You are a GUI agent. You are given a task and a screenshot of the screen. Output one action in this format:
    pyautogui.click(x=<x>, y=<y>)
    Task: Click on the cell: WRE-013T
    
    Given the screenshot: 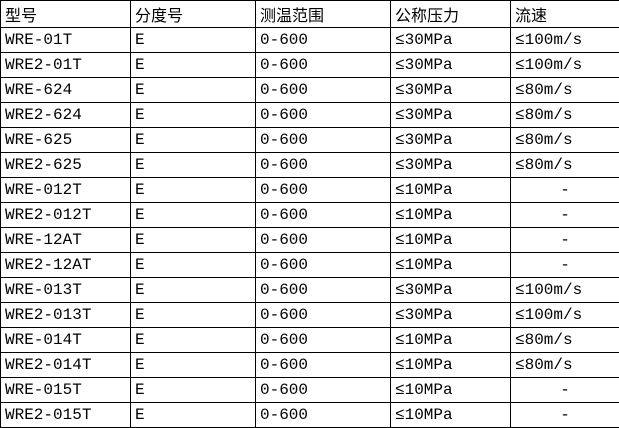 What is the action you would take?
    pyautogui.click(x=65, y=290)
    